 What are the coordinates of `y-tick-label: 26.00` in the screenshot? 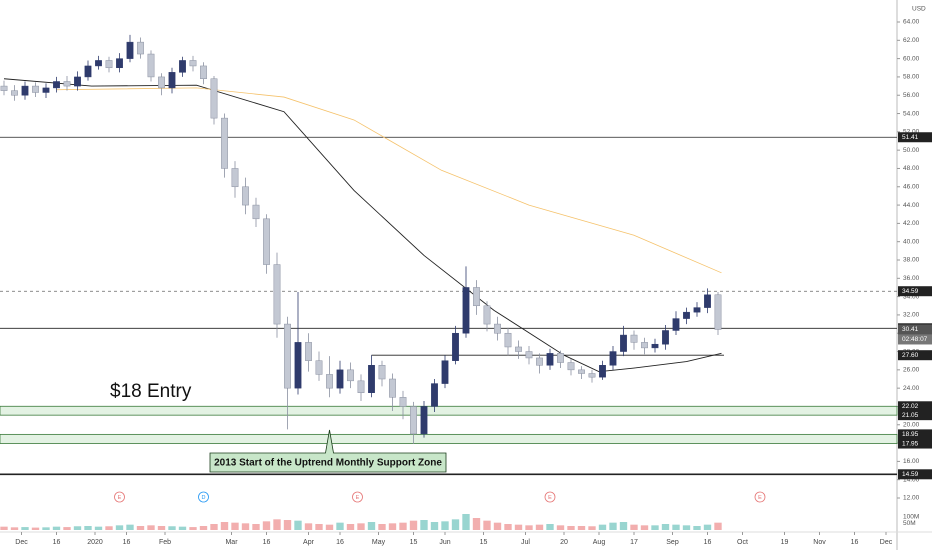 It's located at (911, 370).